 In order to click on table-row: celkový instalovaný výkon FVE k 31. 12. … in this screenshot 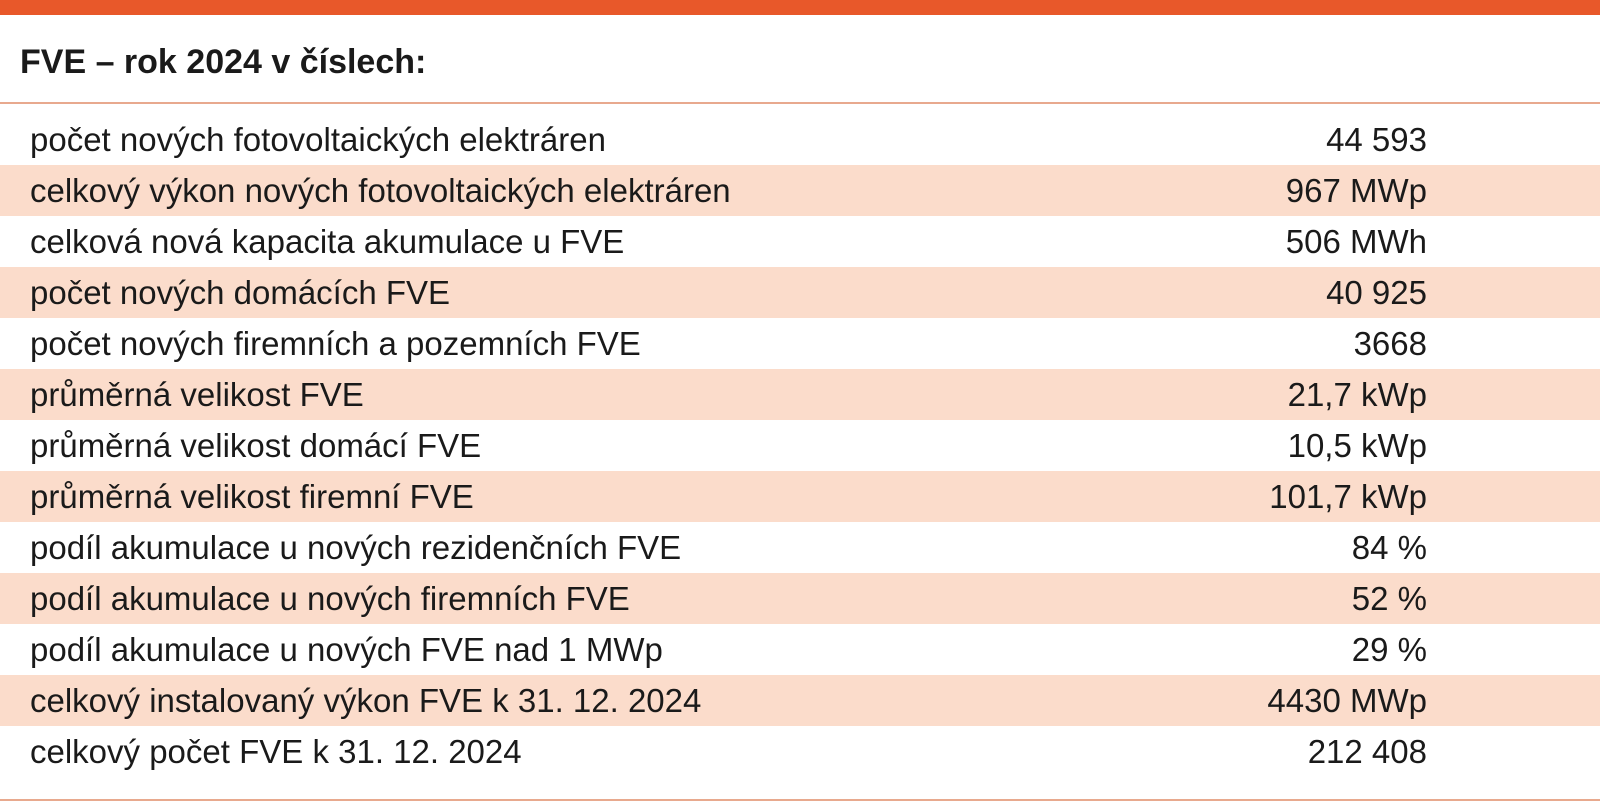, I will do `click(800, 700)`.